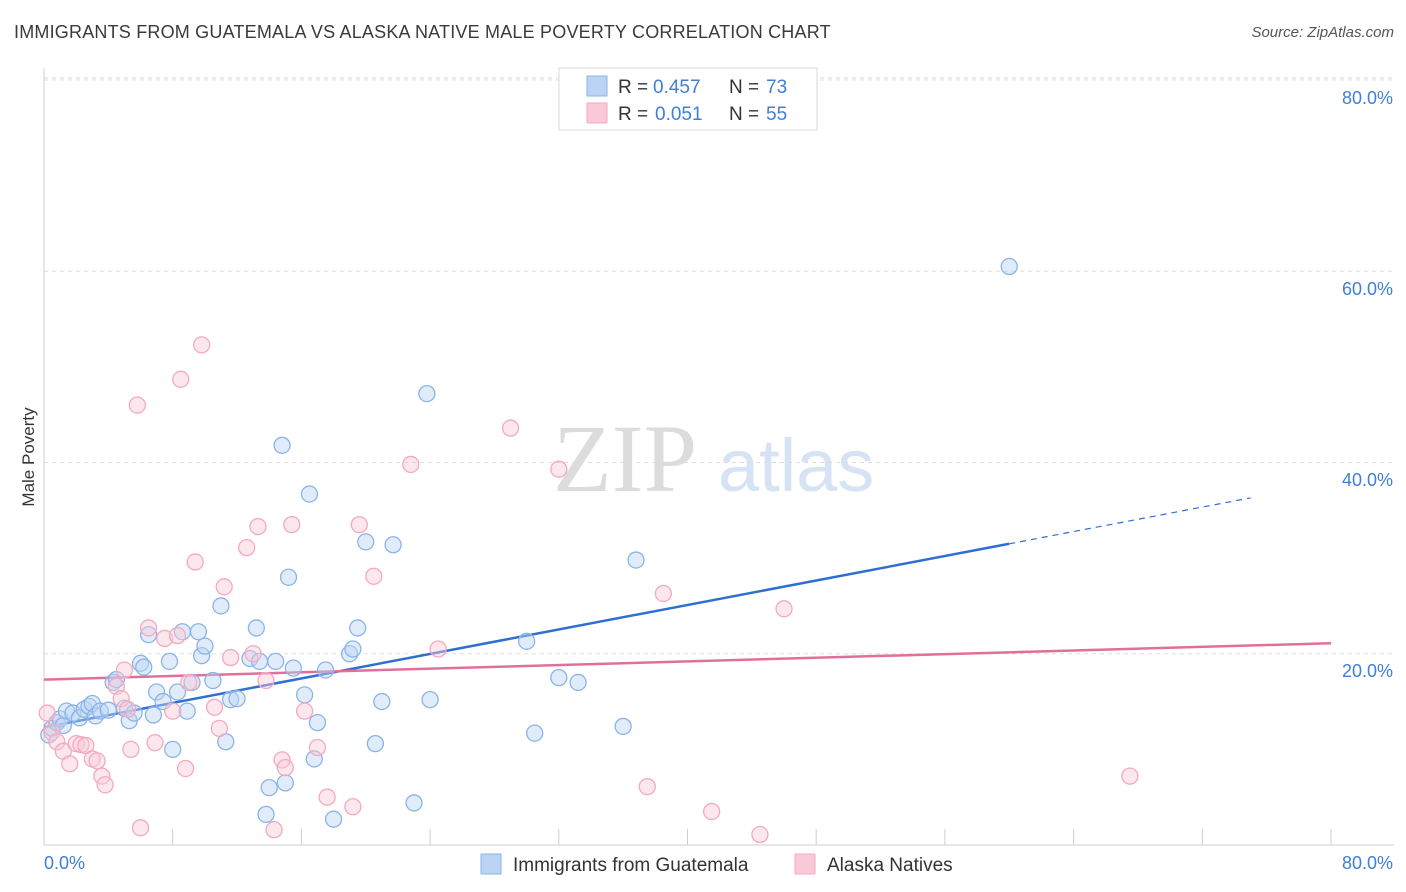  Describe the element at coordinates (744, 114) in the screenshot. I see `legend-n-label: N =` at that location.